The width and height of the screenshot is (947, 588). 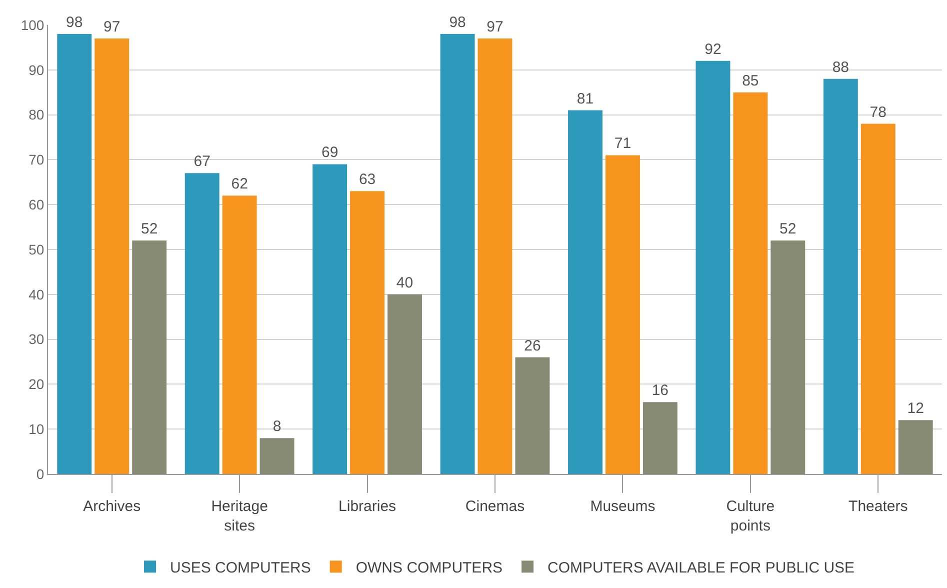 What do you see at coordinates (878, 506) in the screenshot?
I see `x-tick-label: Theaters` at bounding box center [878, 506].